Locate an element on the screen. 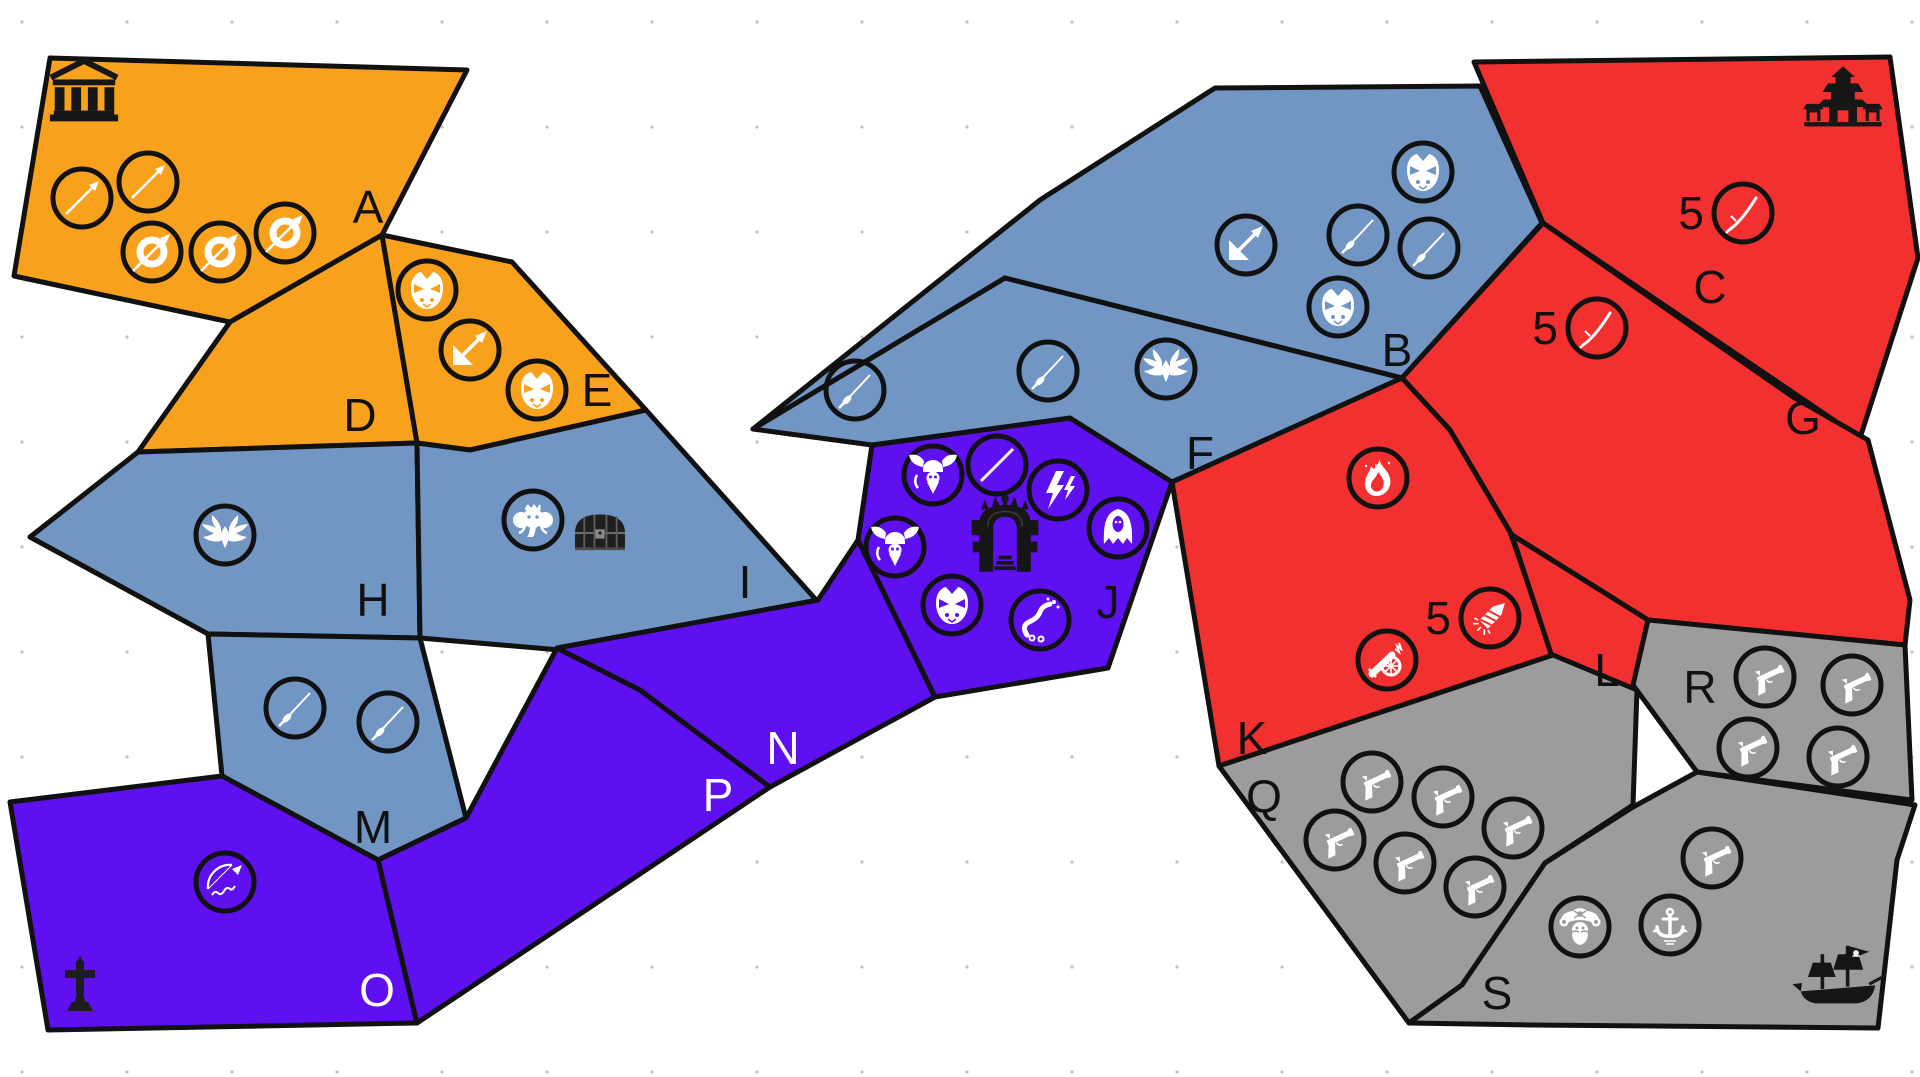 This screenshot has height=1077, width=1920. territory-label-P: P is located at coordinates (718, 795).